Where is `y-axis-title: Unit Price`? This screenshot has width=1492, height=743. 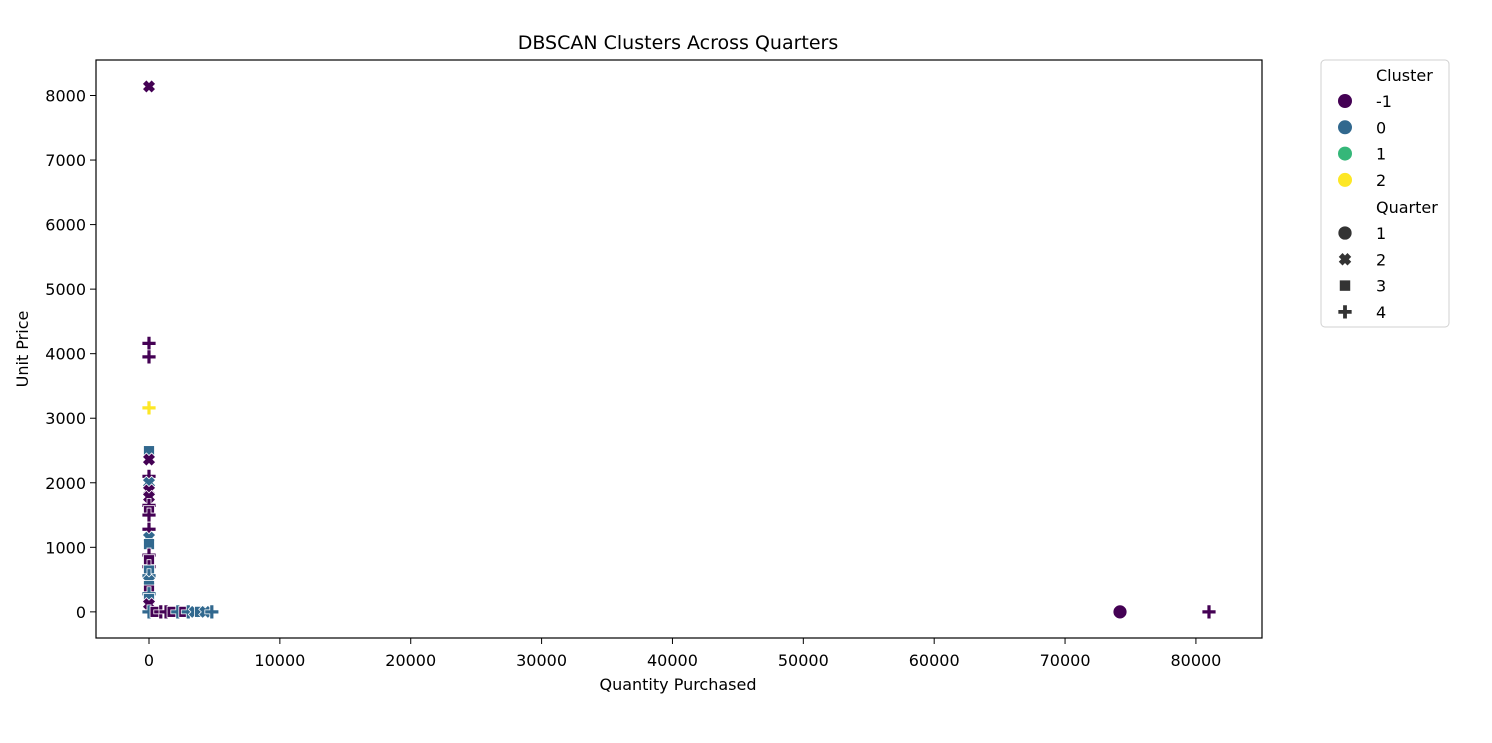 y-axis-title: Unit Price is located at coordinates (22, 349).